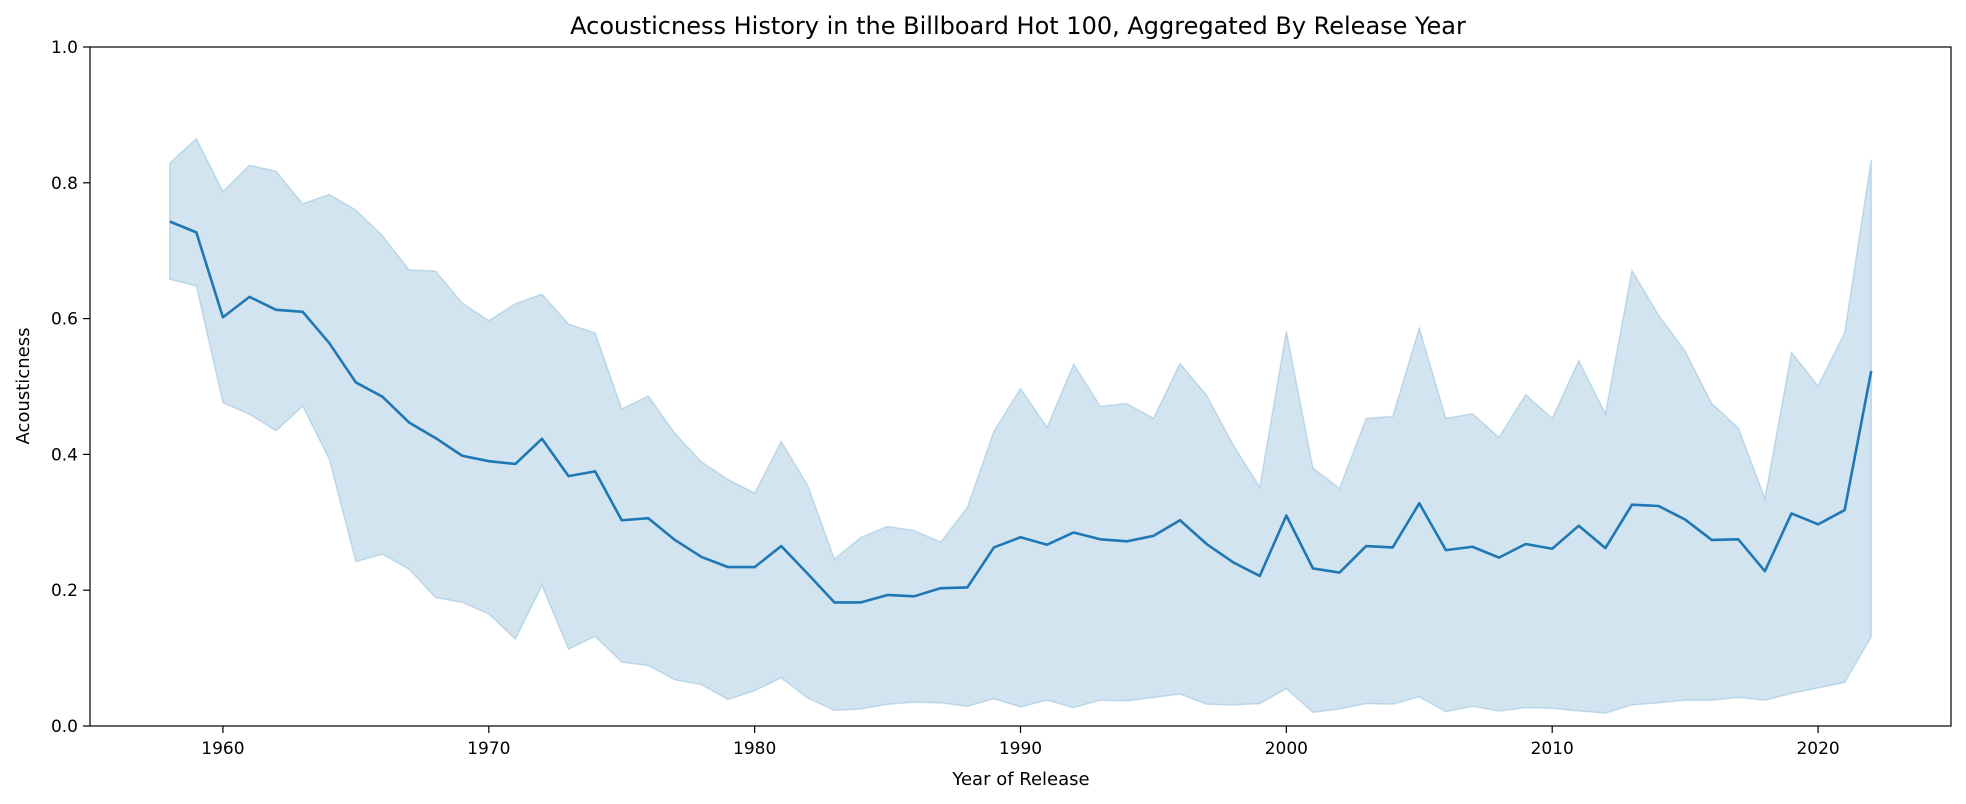  Describe the element at coordinates (1817, 749) in the screenshot. I see `x-tick-label: 2020` at that location.